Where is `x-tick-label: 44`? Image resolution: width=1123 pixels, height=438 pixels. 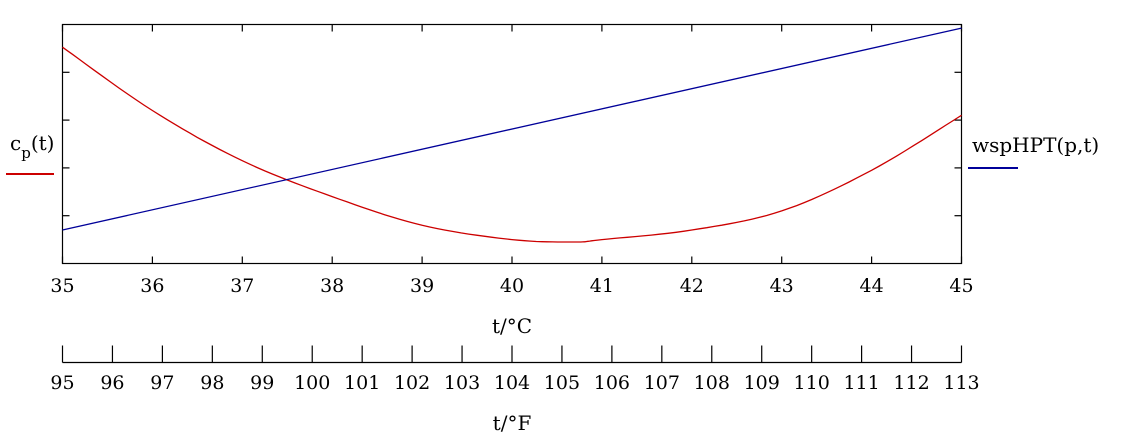 x-tick-label: 44 is located at coordinates (872, 286).